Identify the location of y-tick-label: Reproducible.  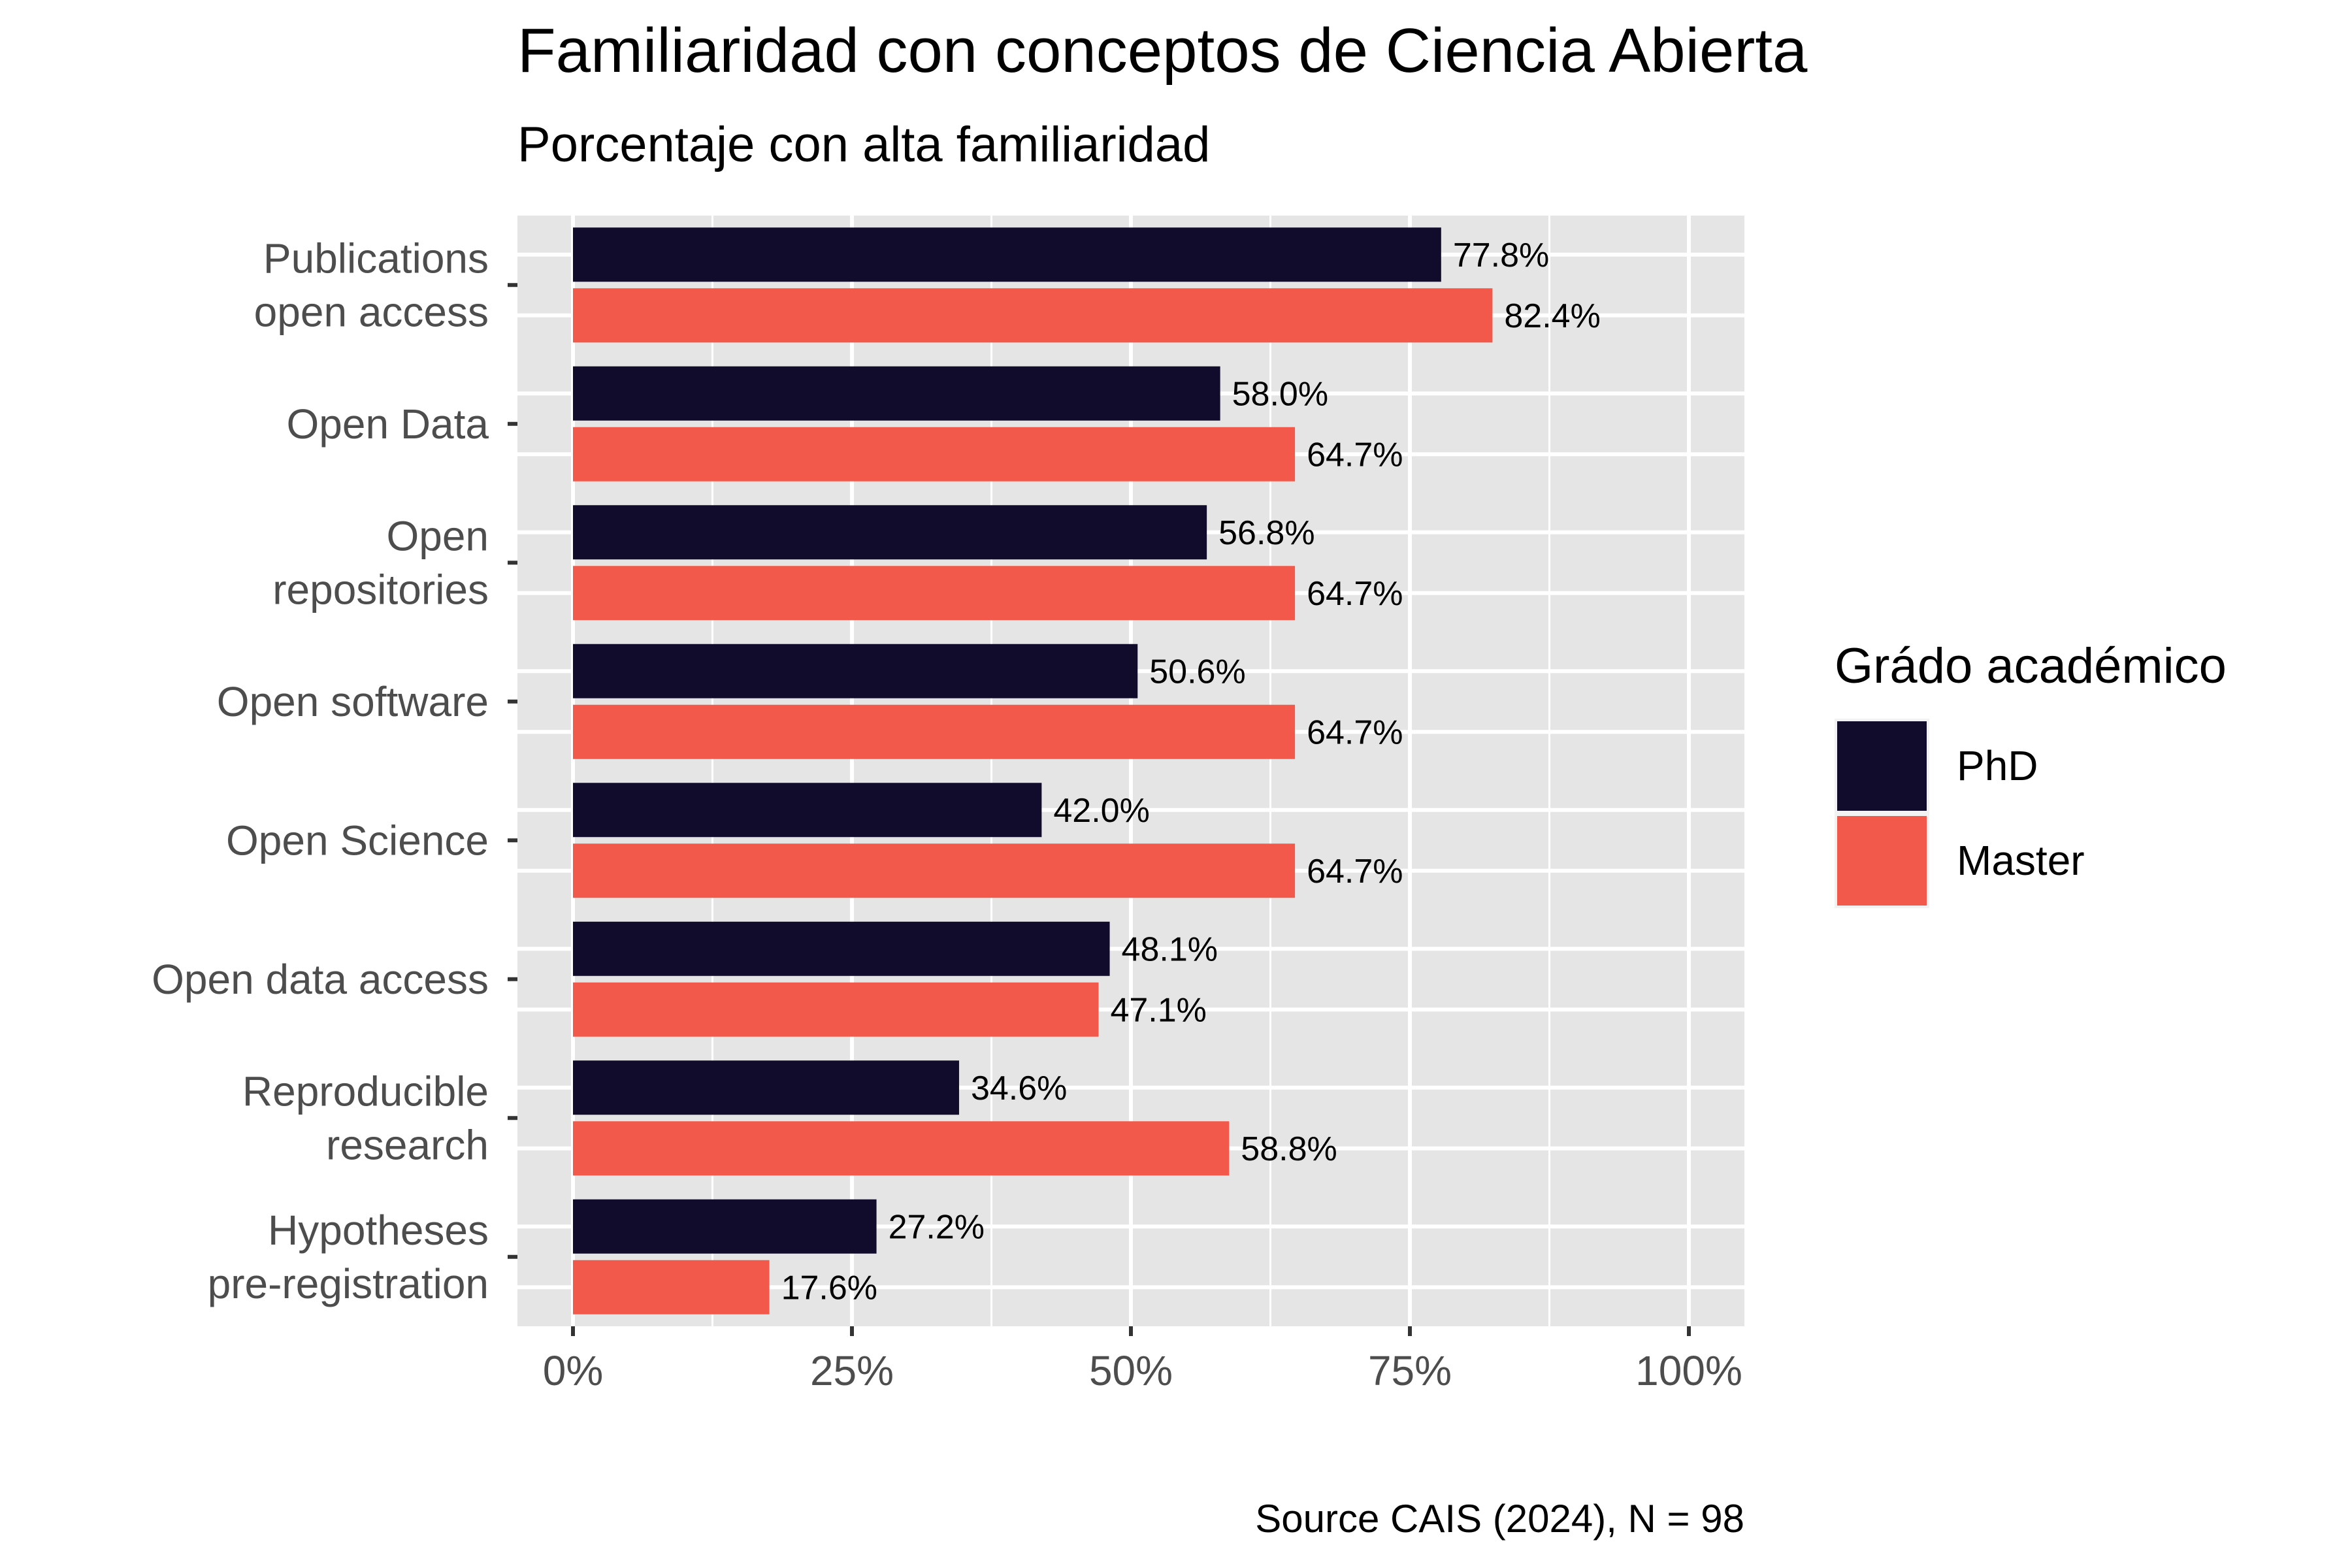
(365, 1091).